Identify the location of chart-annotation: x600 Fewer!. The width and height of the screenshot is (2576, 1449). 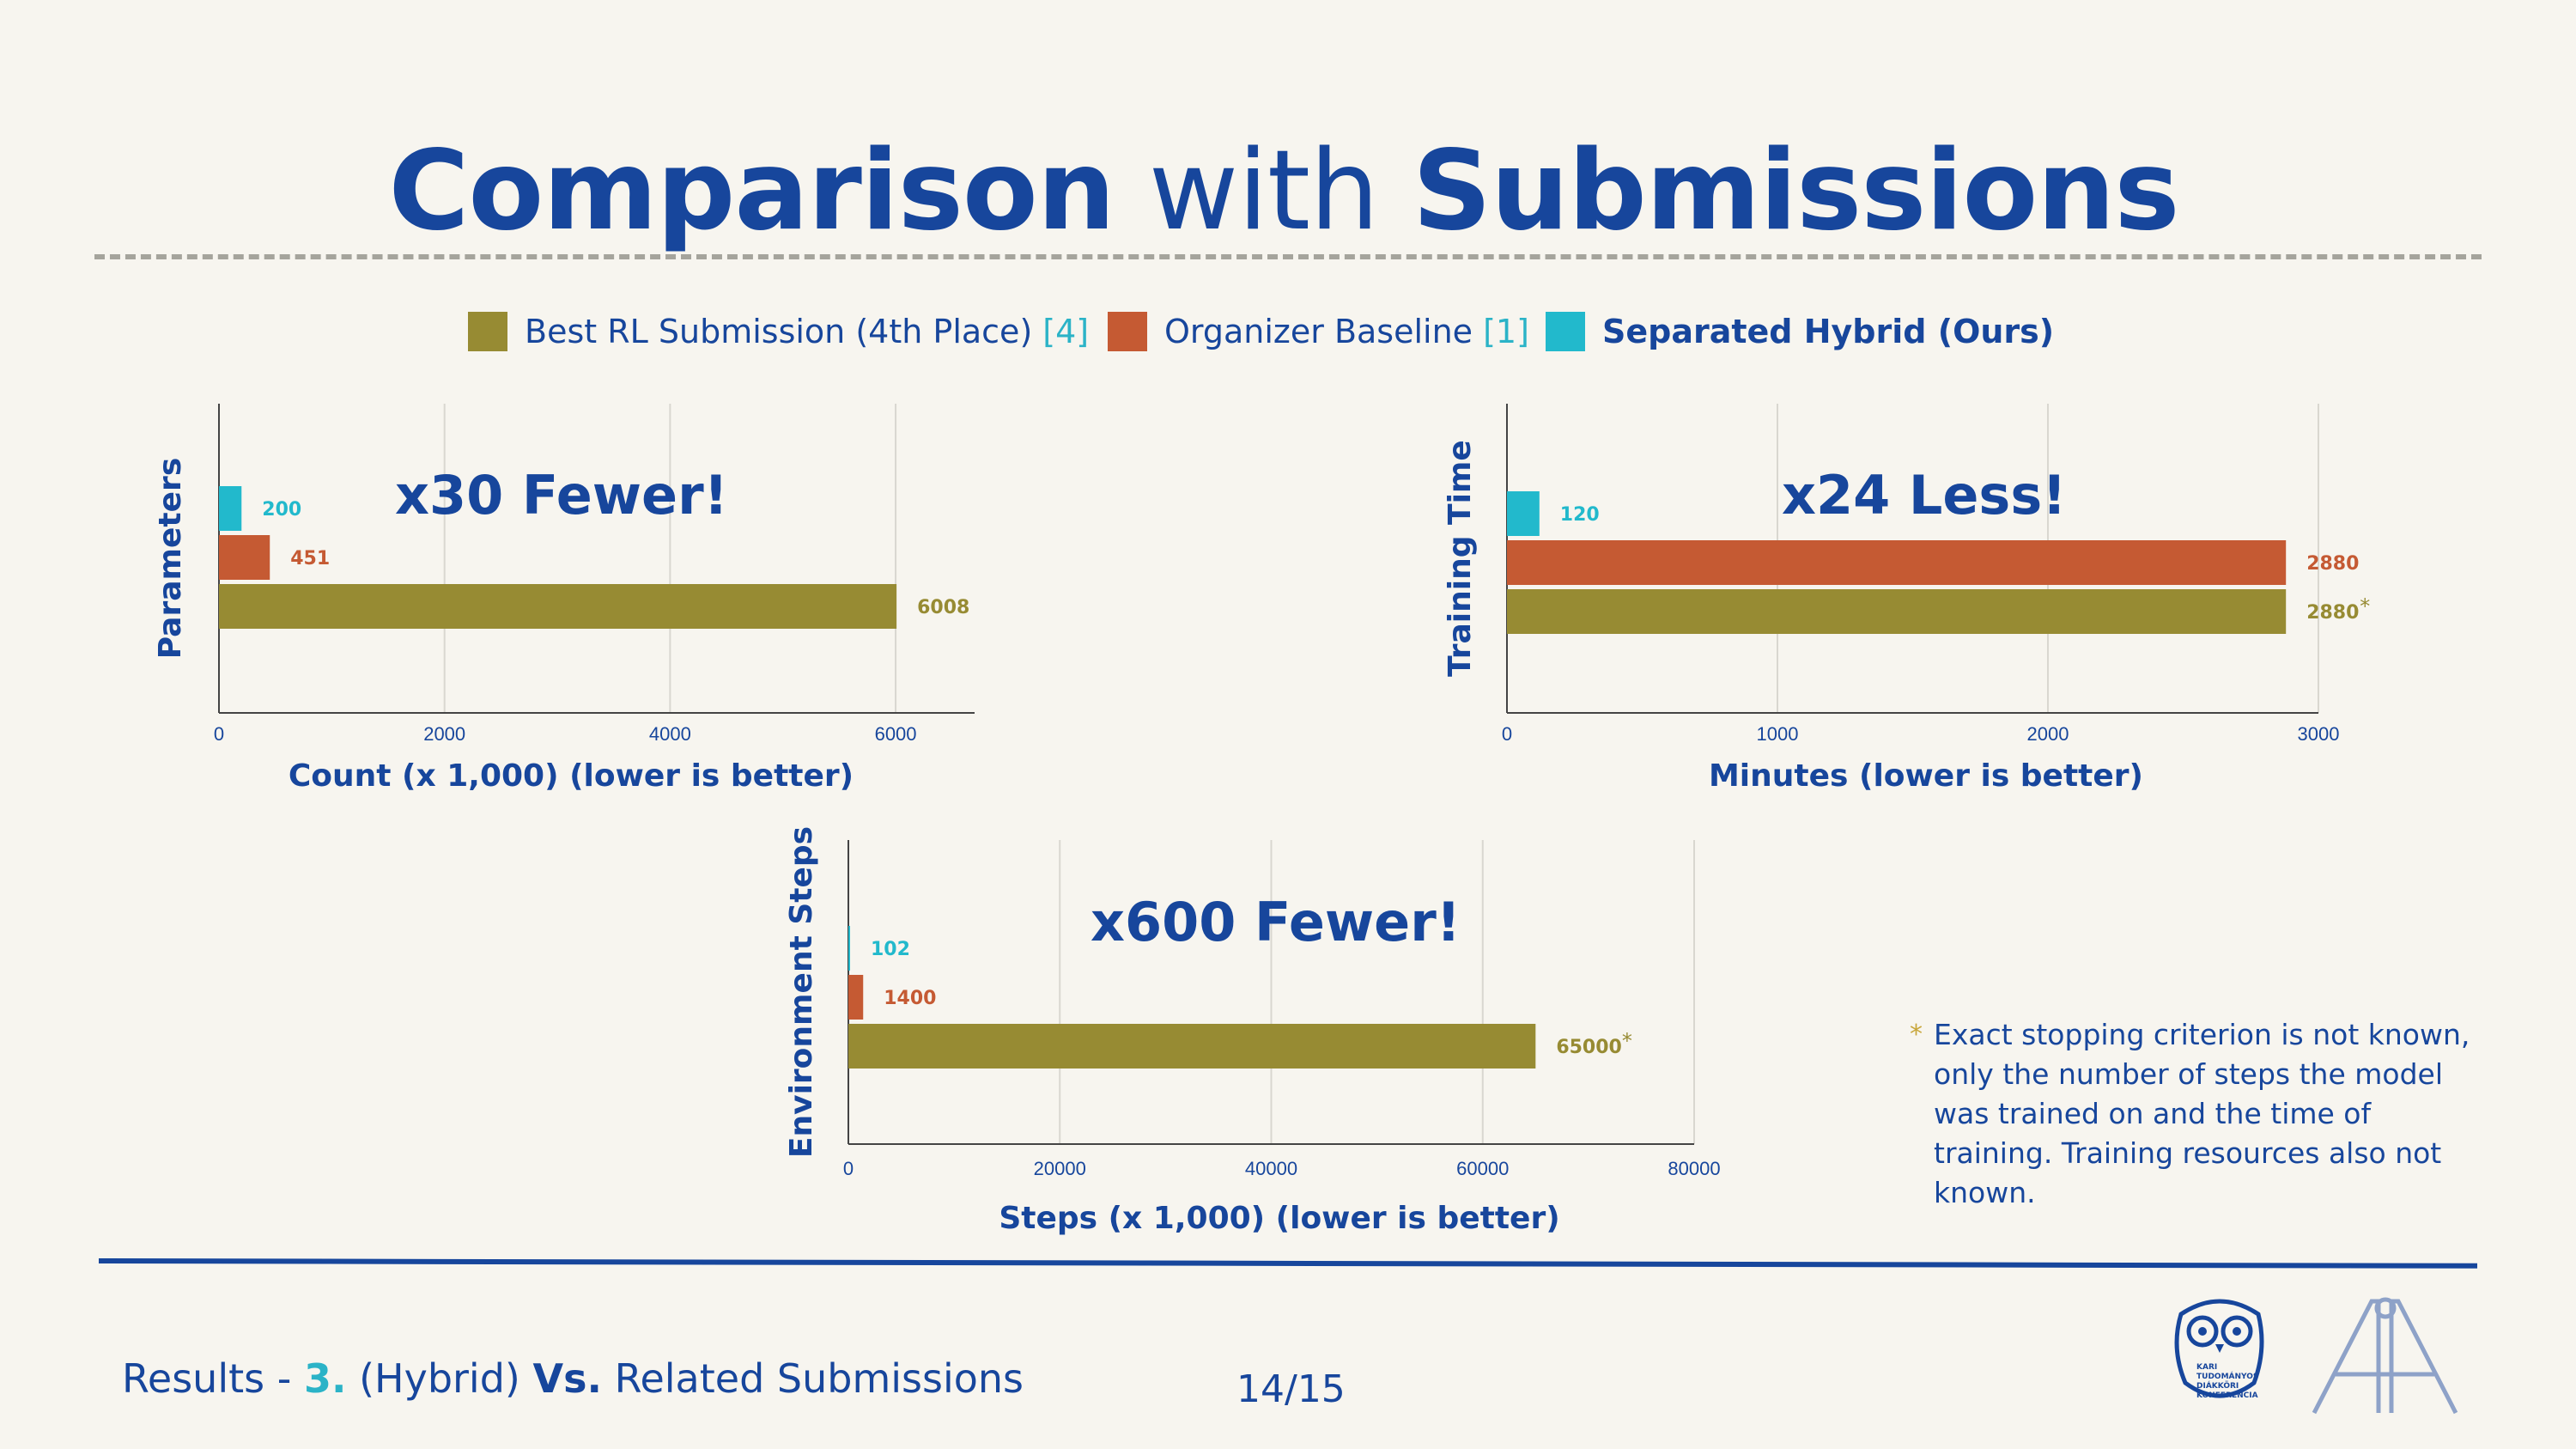
(1276, 922).